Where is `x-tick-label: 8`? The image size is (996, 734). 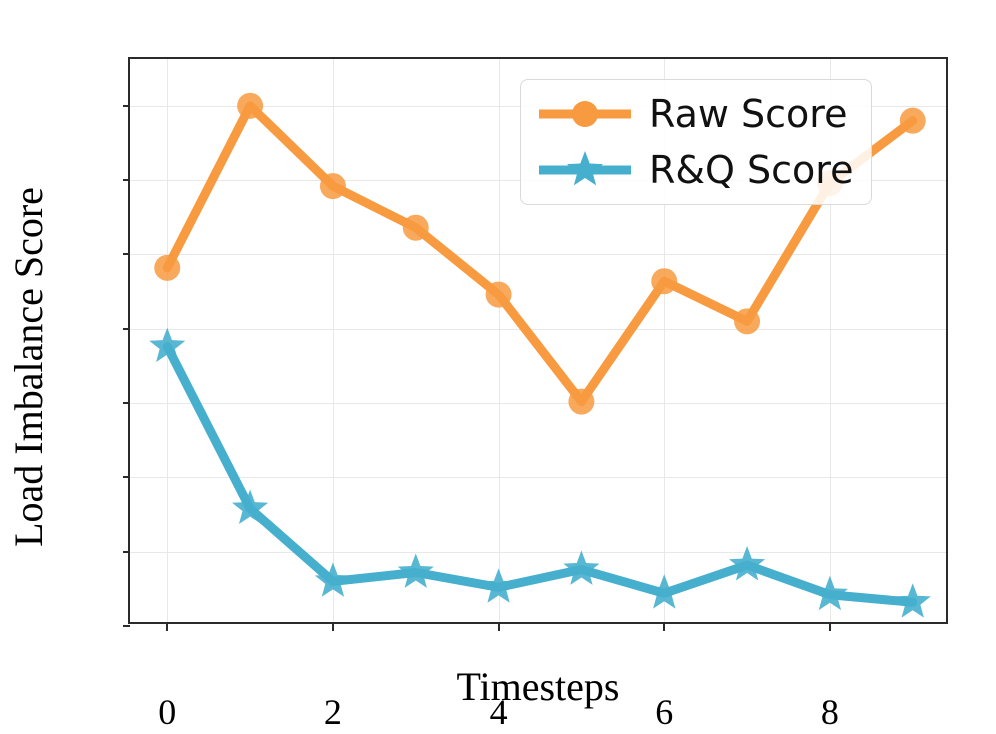 x-tick-label: 8 is located at coordinates (829, 712).